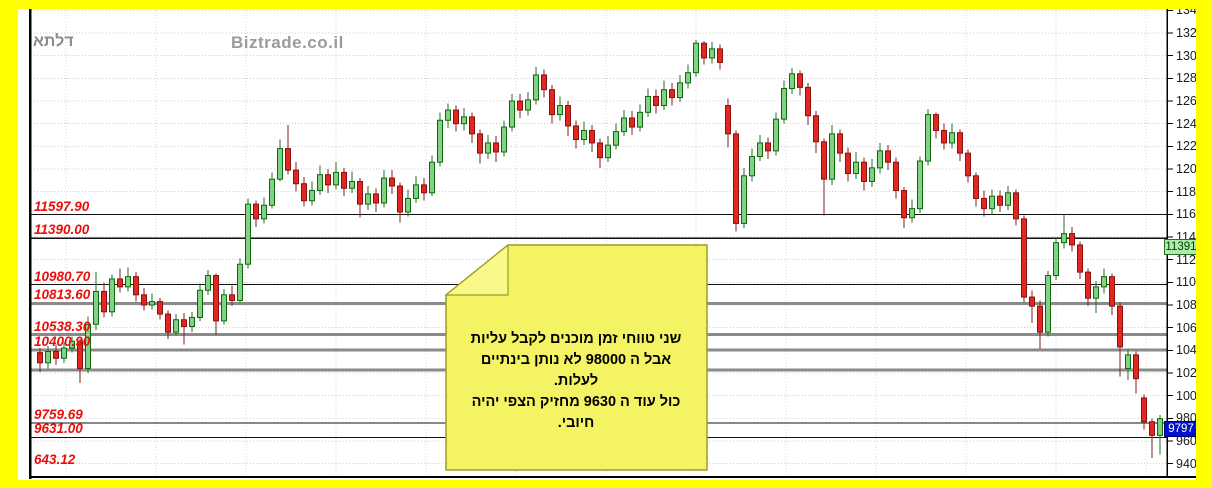  I want to click on yellow-frame-left, so click(9, 244).